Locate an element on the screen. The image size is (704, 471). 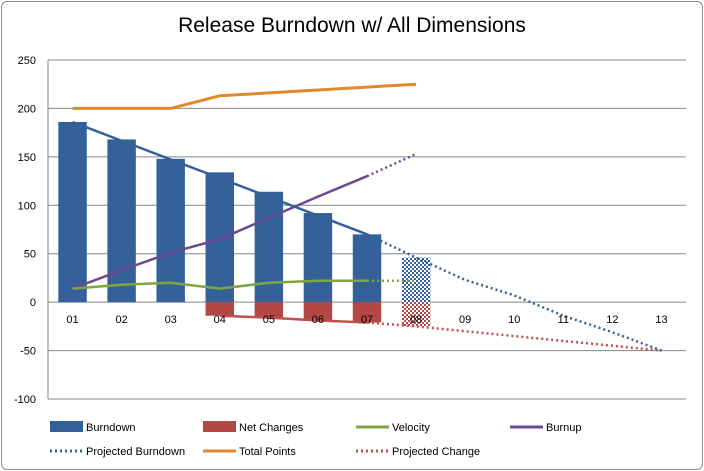
y-axis-ticks: 250 200 150 100 50 0 -50 -100 is located at coordinates (25, 230).